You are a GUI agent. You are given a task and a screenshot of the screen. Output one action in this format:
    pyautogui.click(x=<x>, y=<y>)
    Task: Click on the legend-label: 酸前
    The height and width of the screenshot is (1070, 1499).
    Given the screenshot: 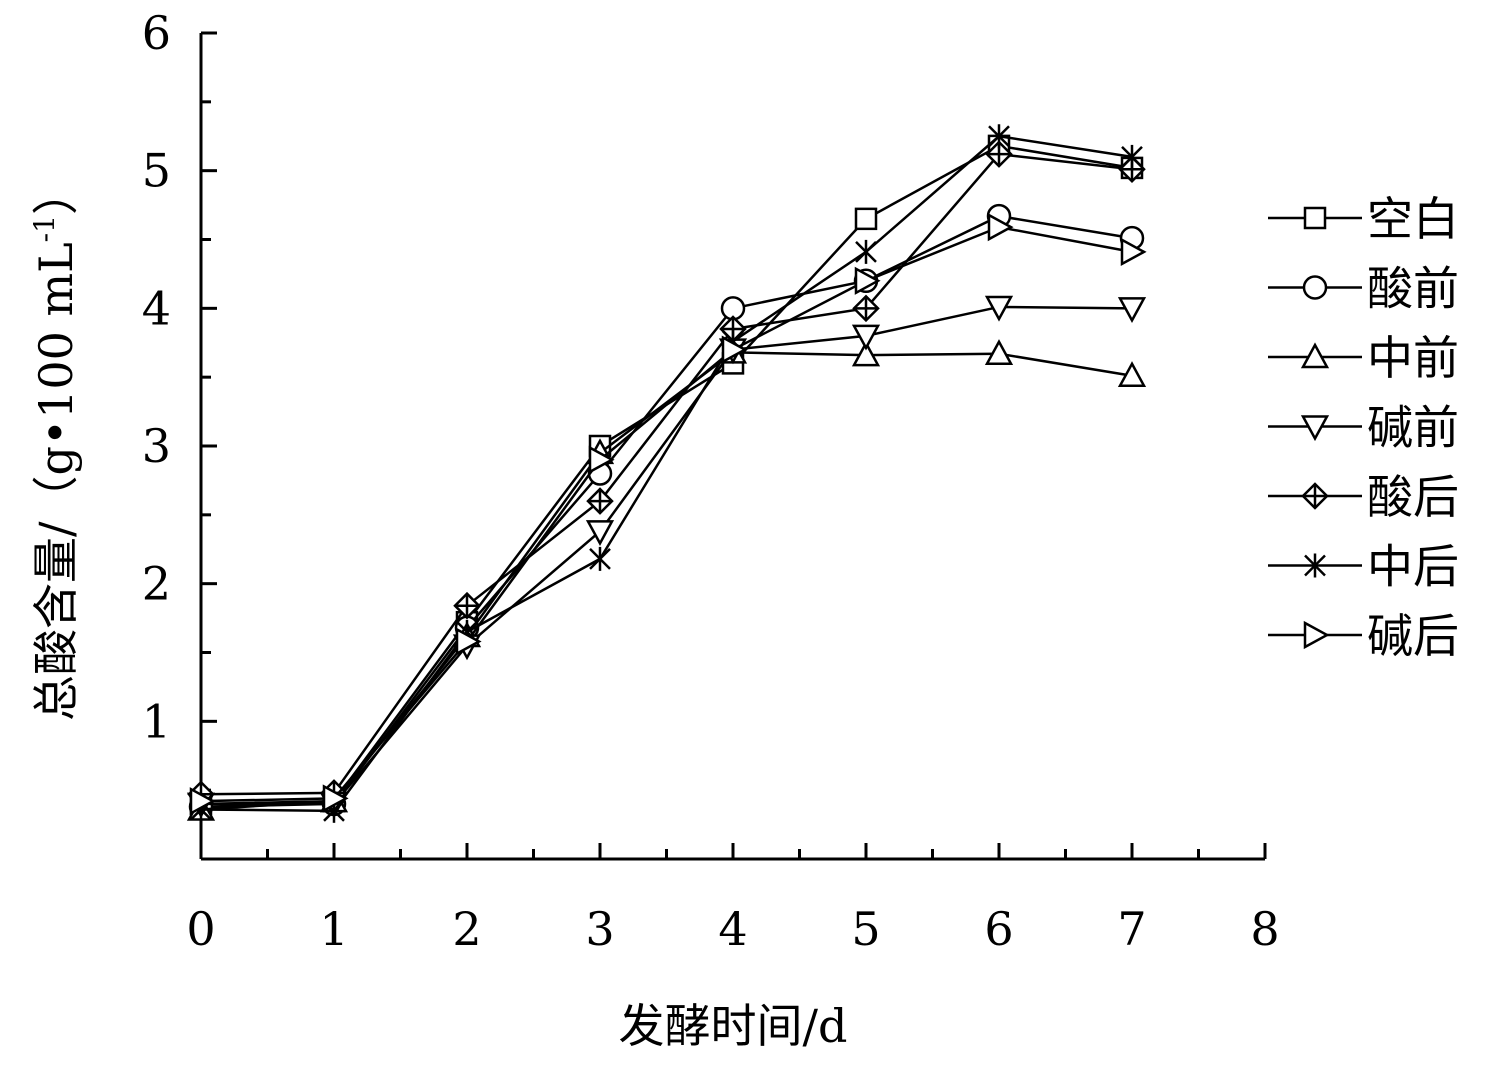 What is the action you would take?
    pyautogui.click(x=1413, y=289)
    